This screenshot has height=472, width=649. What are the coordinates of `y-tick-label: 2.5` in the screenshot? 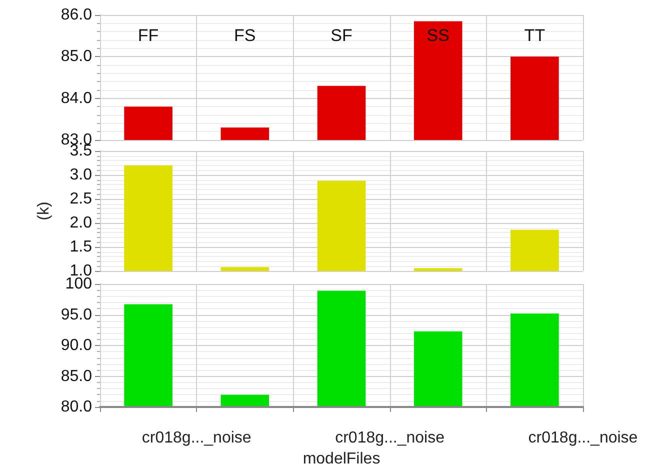 It's located at (81, 199).